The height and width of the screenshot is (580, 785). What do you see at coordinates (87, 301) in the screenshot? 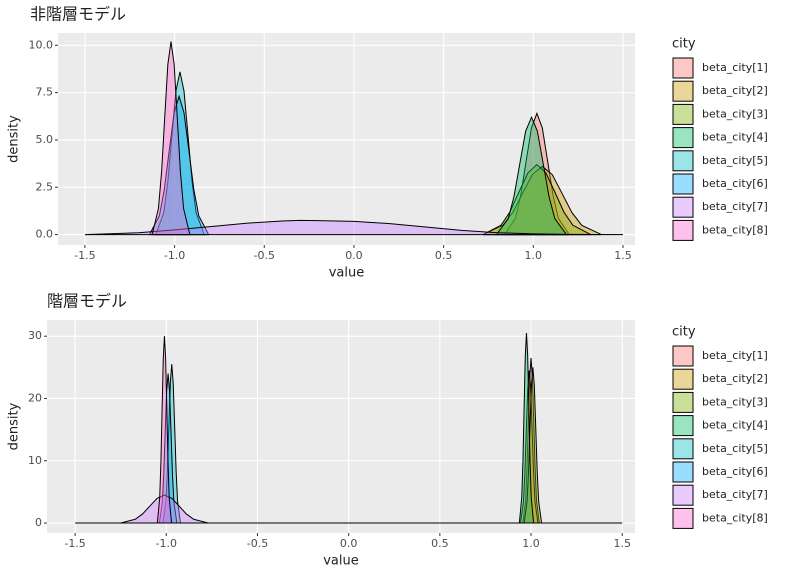
I see `chart-title: 階層モデル` at bounding box center [87, 301].